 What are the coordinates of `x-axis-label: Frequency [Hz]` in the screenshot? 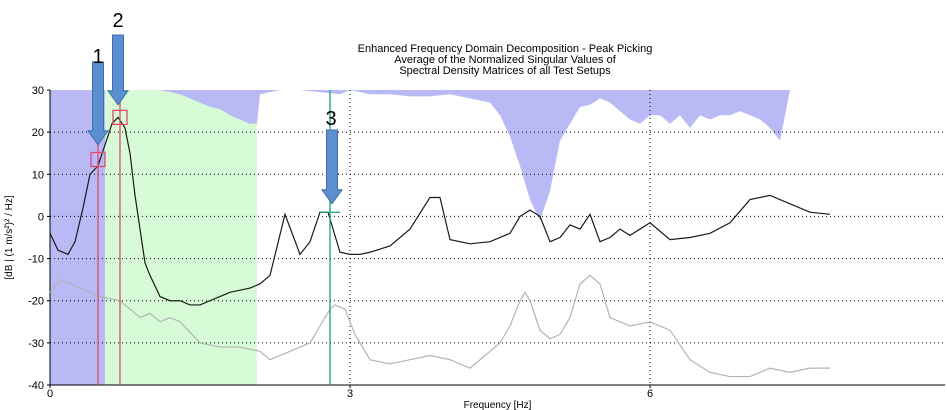 It's located at (498, 405).